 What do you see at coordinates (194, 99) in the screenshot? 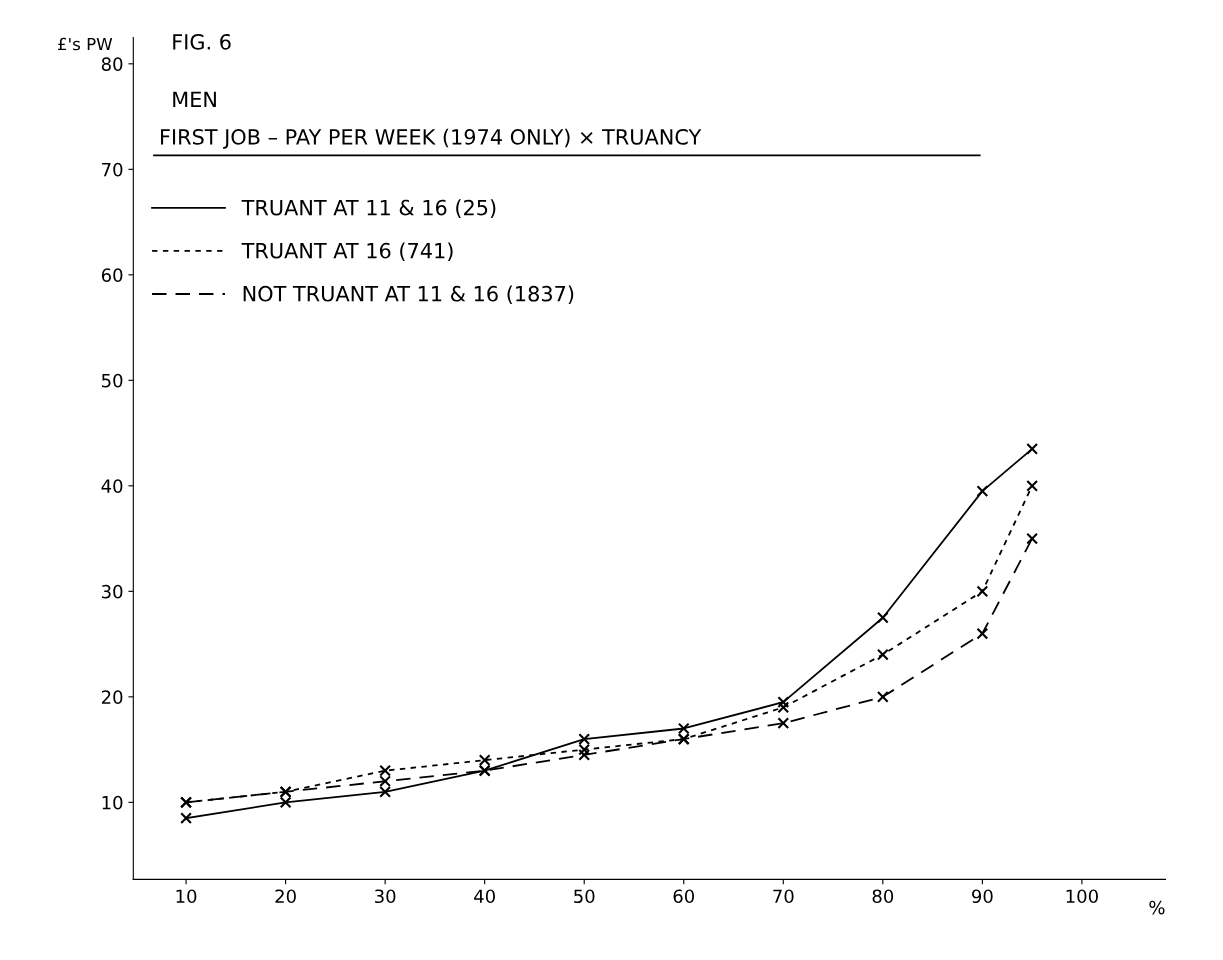
I see `text: MEN` at bounding box center [194, 99].